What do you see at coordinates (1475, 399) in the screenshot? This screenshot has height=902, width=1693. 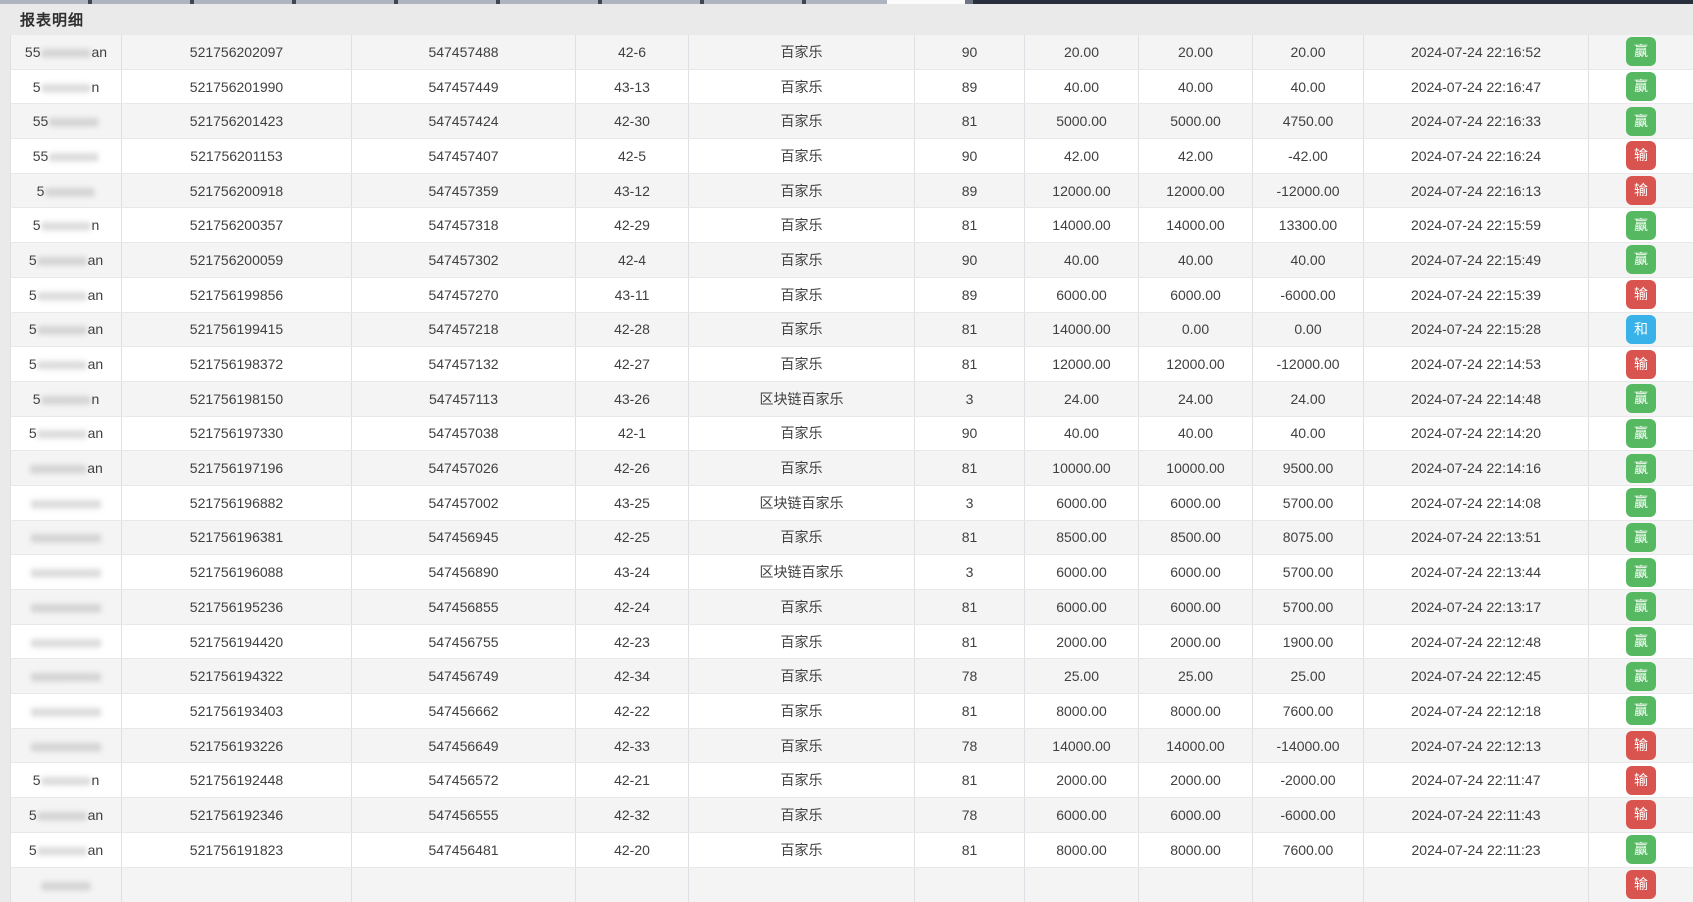 I see `cell-bet-time: 2024-07-24 22:14:48` at bounding box center [1475, 399].